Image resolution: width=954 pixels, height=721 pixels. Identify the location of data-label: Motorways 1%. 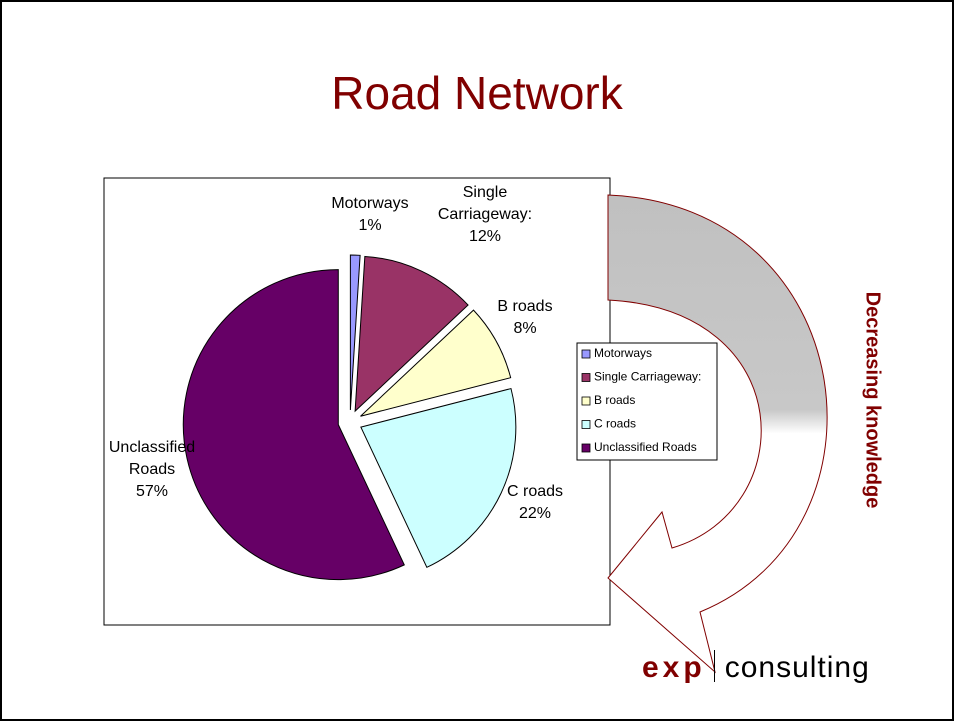
(370, 215).